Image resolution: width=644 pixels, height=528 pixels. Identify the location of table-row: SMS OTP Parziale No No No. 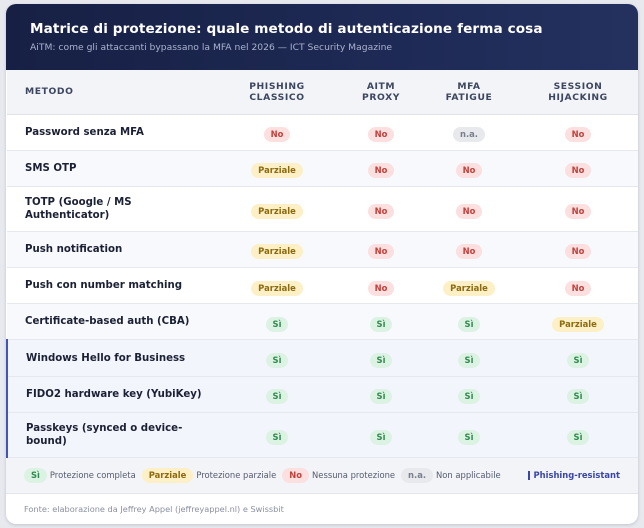
(322, 168).